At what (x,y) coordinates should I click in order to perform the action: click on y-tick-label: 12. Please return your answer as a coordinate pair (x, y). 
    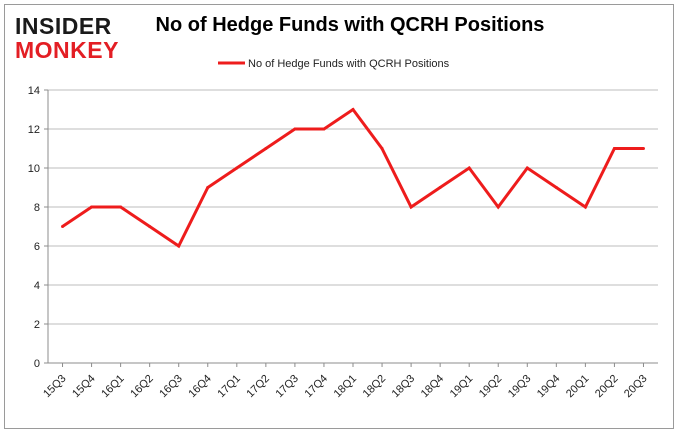
    Looking at the image, I should click on (34, 130).